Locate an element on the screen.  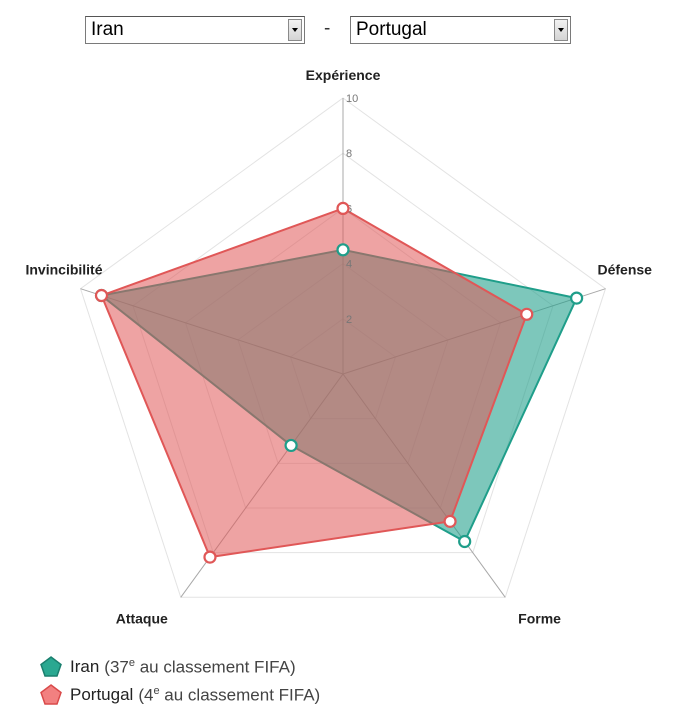
legend-team-name: Portugal is located at coordinates (102, 694).